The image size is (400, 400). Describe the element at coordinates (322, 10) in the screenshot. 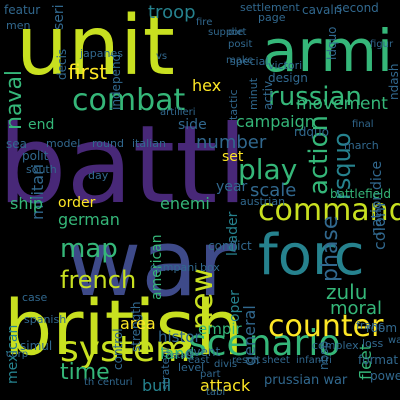

I see `word-cavalri: cavalri` at that location.